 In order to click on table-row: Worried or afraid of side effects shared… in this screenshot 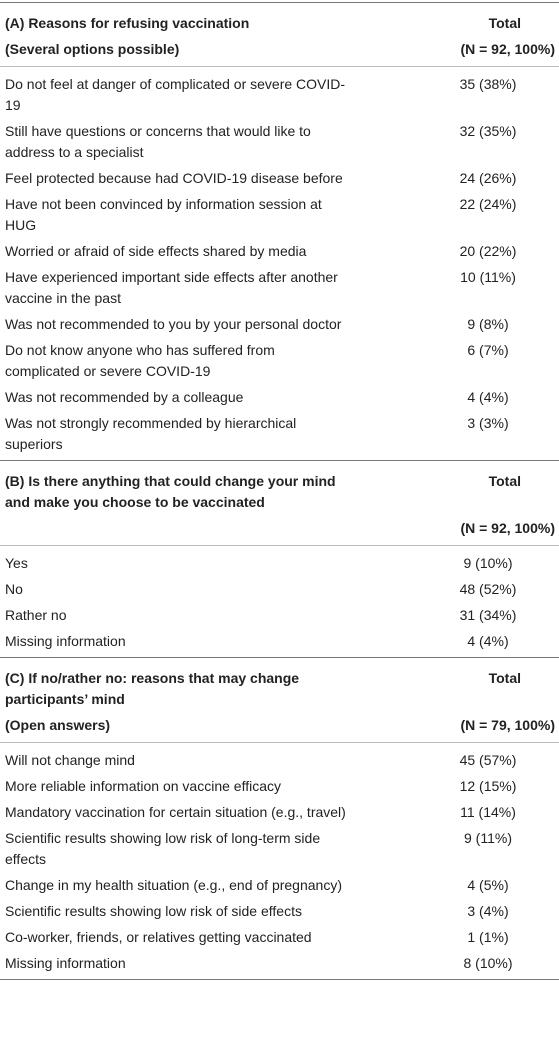, I will do `click(279, 251)`.